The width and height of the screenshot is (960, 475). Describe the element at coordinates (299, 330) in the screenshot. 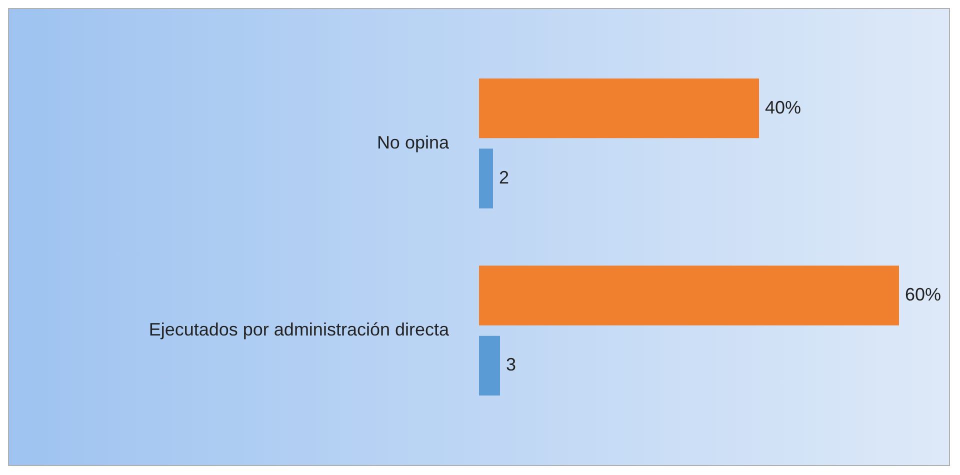

I see `y-tick-label: Ejecutados por administración directa` at that location.